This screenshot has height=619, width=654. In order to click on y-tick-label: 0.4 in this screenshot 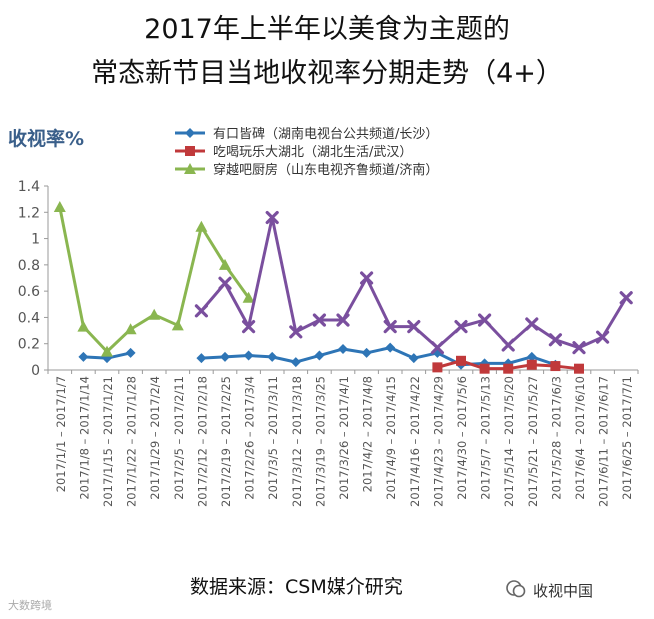, I will do `click(29, 318)`.